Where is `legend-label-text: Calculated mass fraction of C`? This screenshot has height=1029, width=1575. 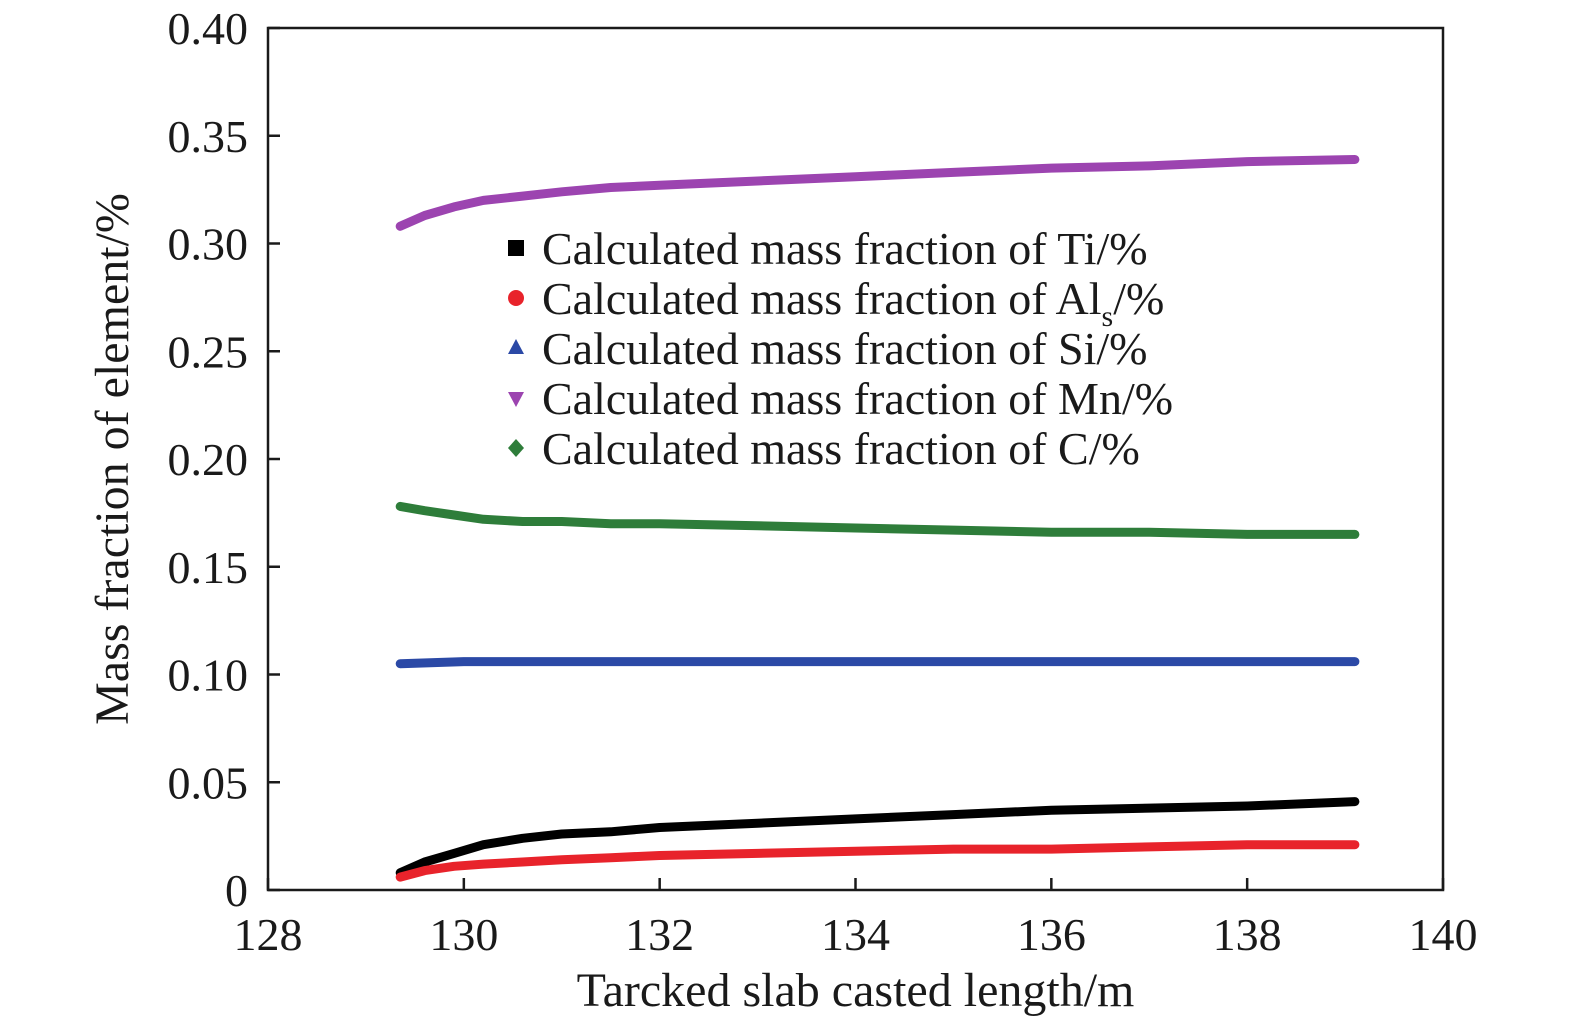
legend-label-text: Calculated mass fraction of C is located at coordinates (815, 448).